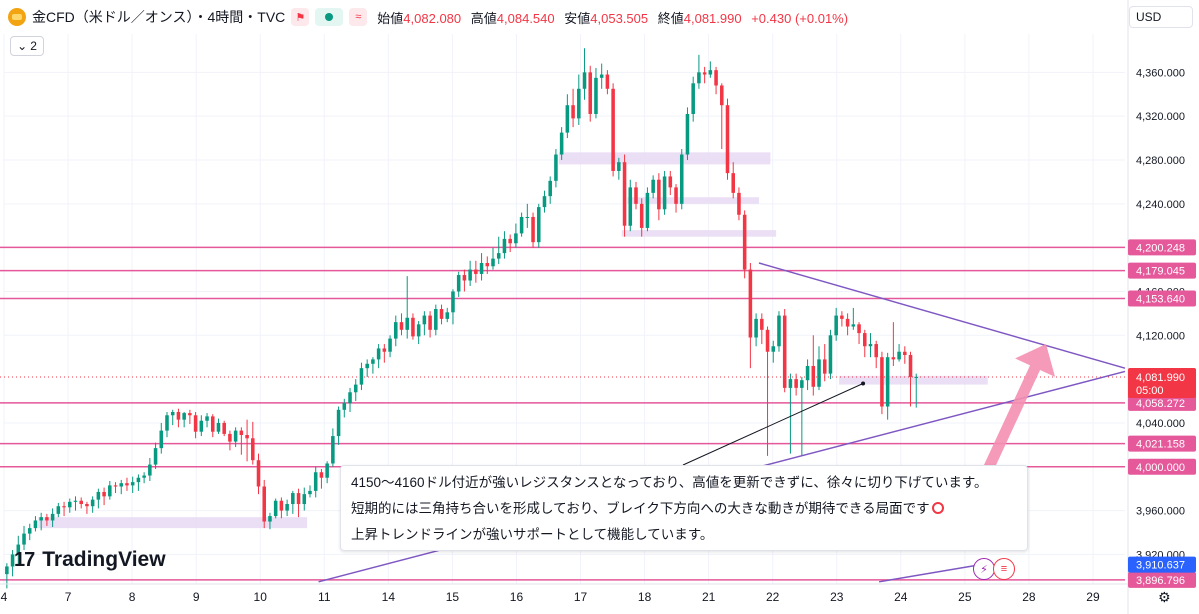  What do you see at coordinates (1160, 424) in the screenshot?
I see `price-tick-label: 4,040.000` at bounding box center [1160, 424].